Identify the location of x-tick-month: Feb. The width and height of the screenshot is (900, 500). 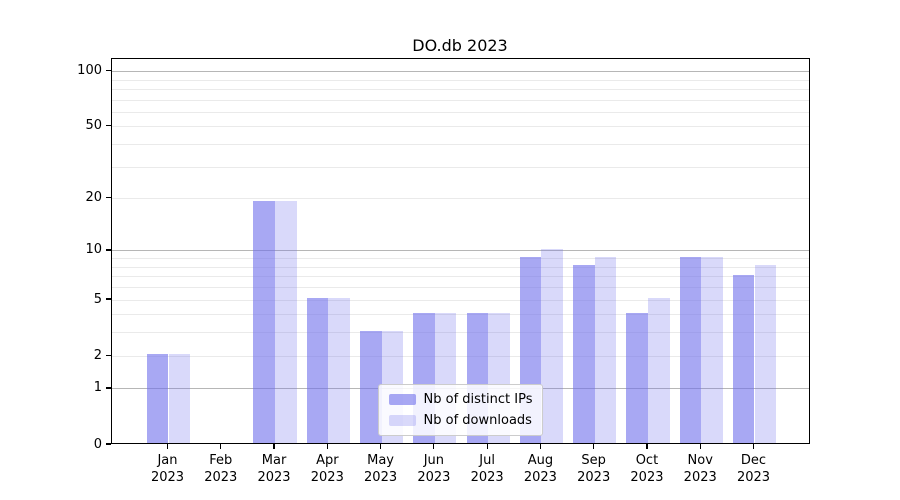
(221, 460).